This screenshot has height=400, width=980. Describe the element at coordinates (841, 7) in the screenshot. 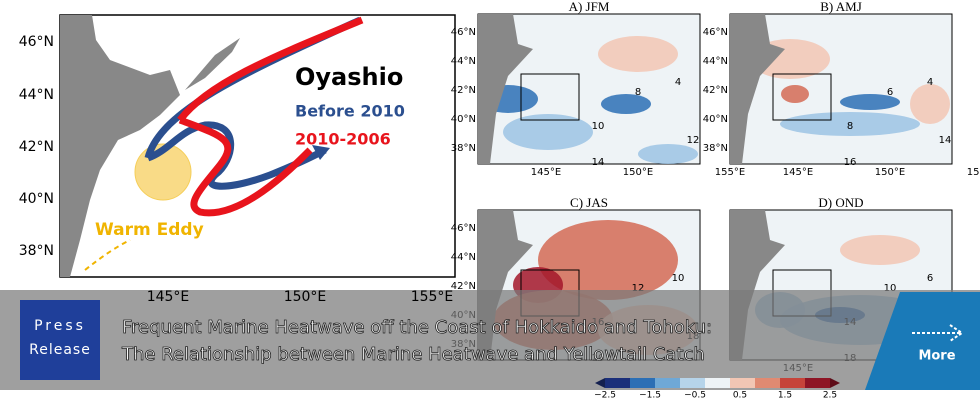

I see `panel-title: B) AMJ` at that location.